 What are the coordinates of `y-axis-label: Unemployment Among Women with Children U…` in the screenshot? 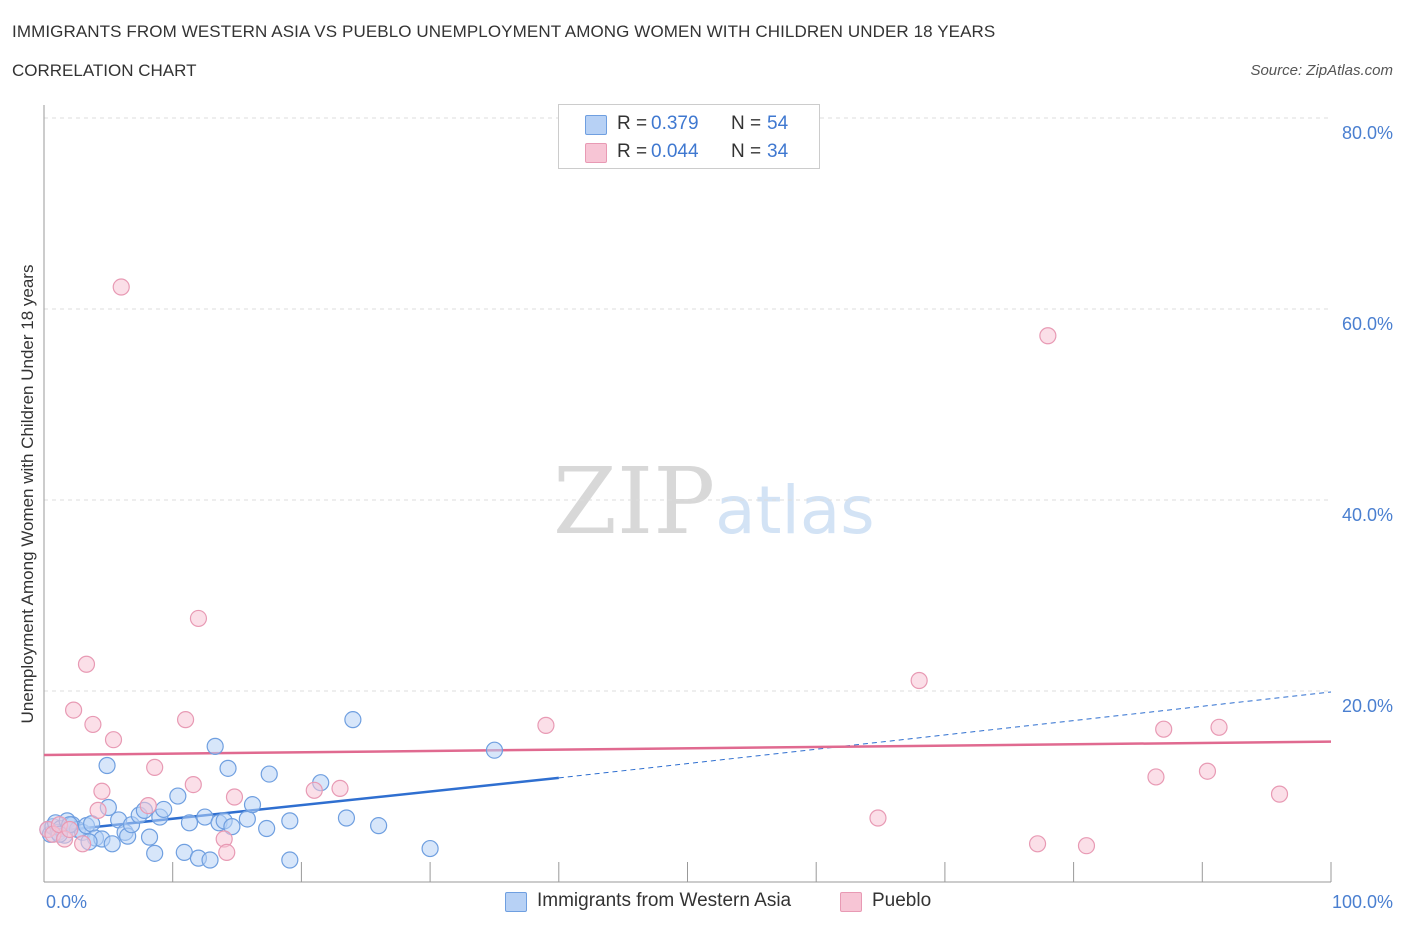 It's located at (27, 494).